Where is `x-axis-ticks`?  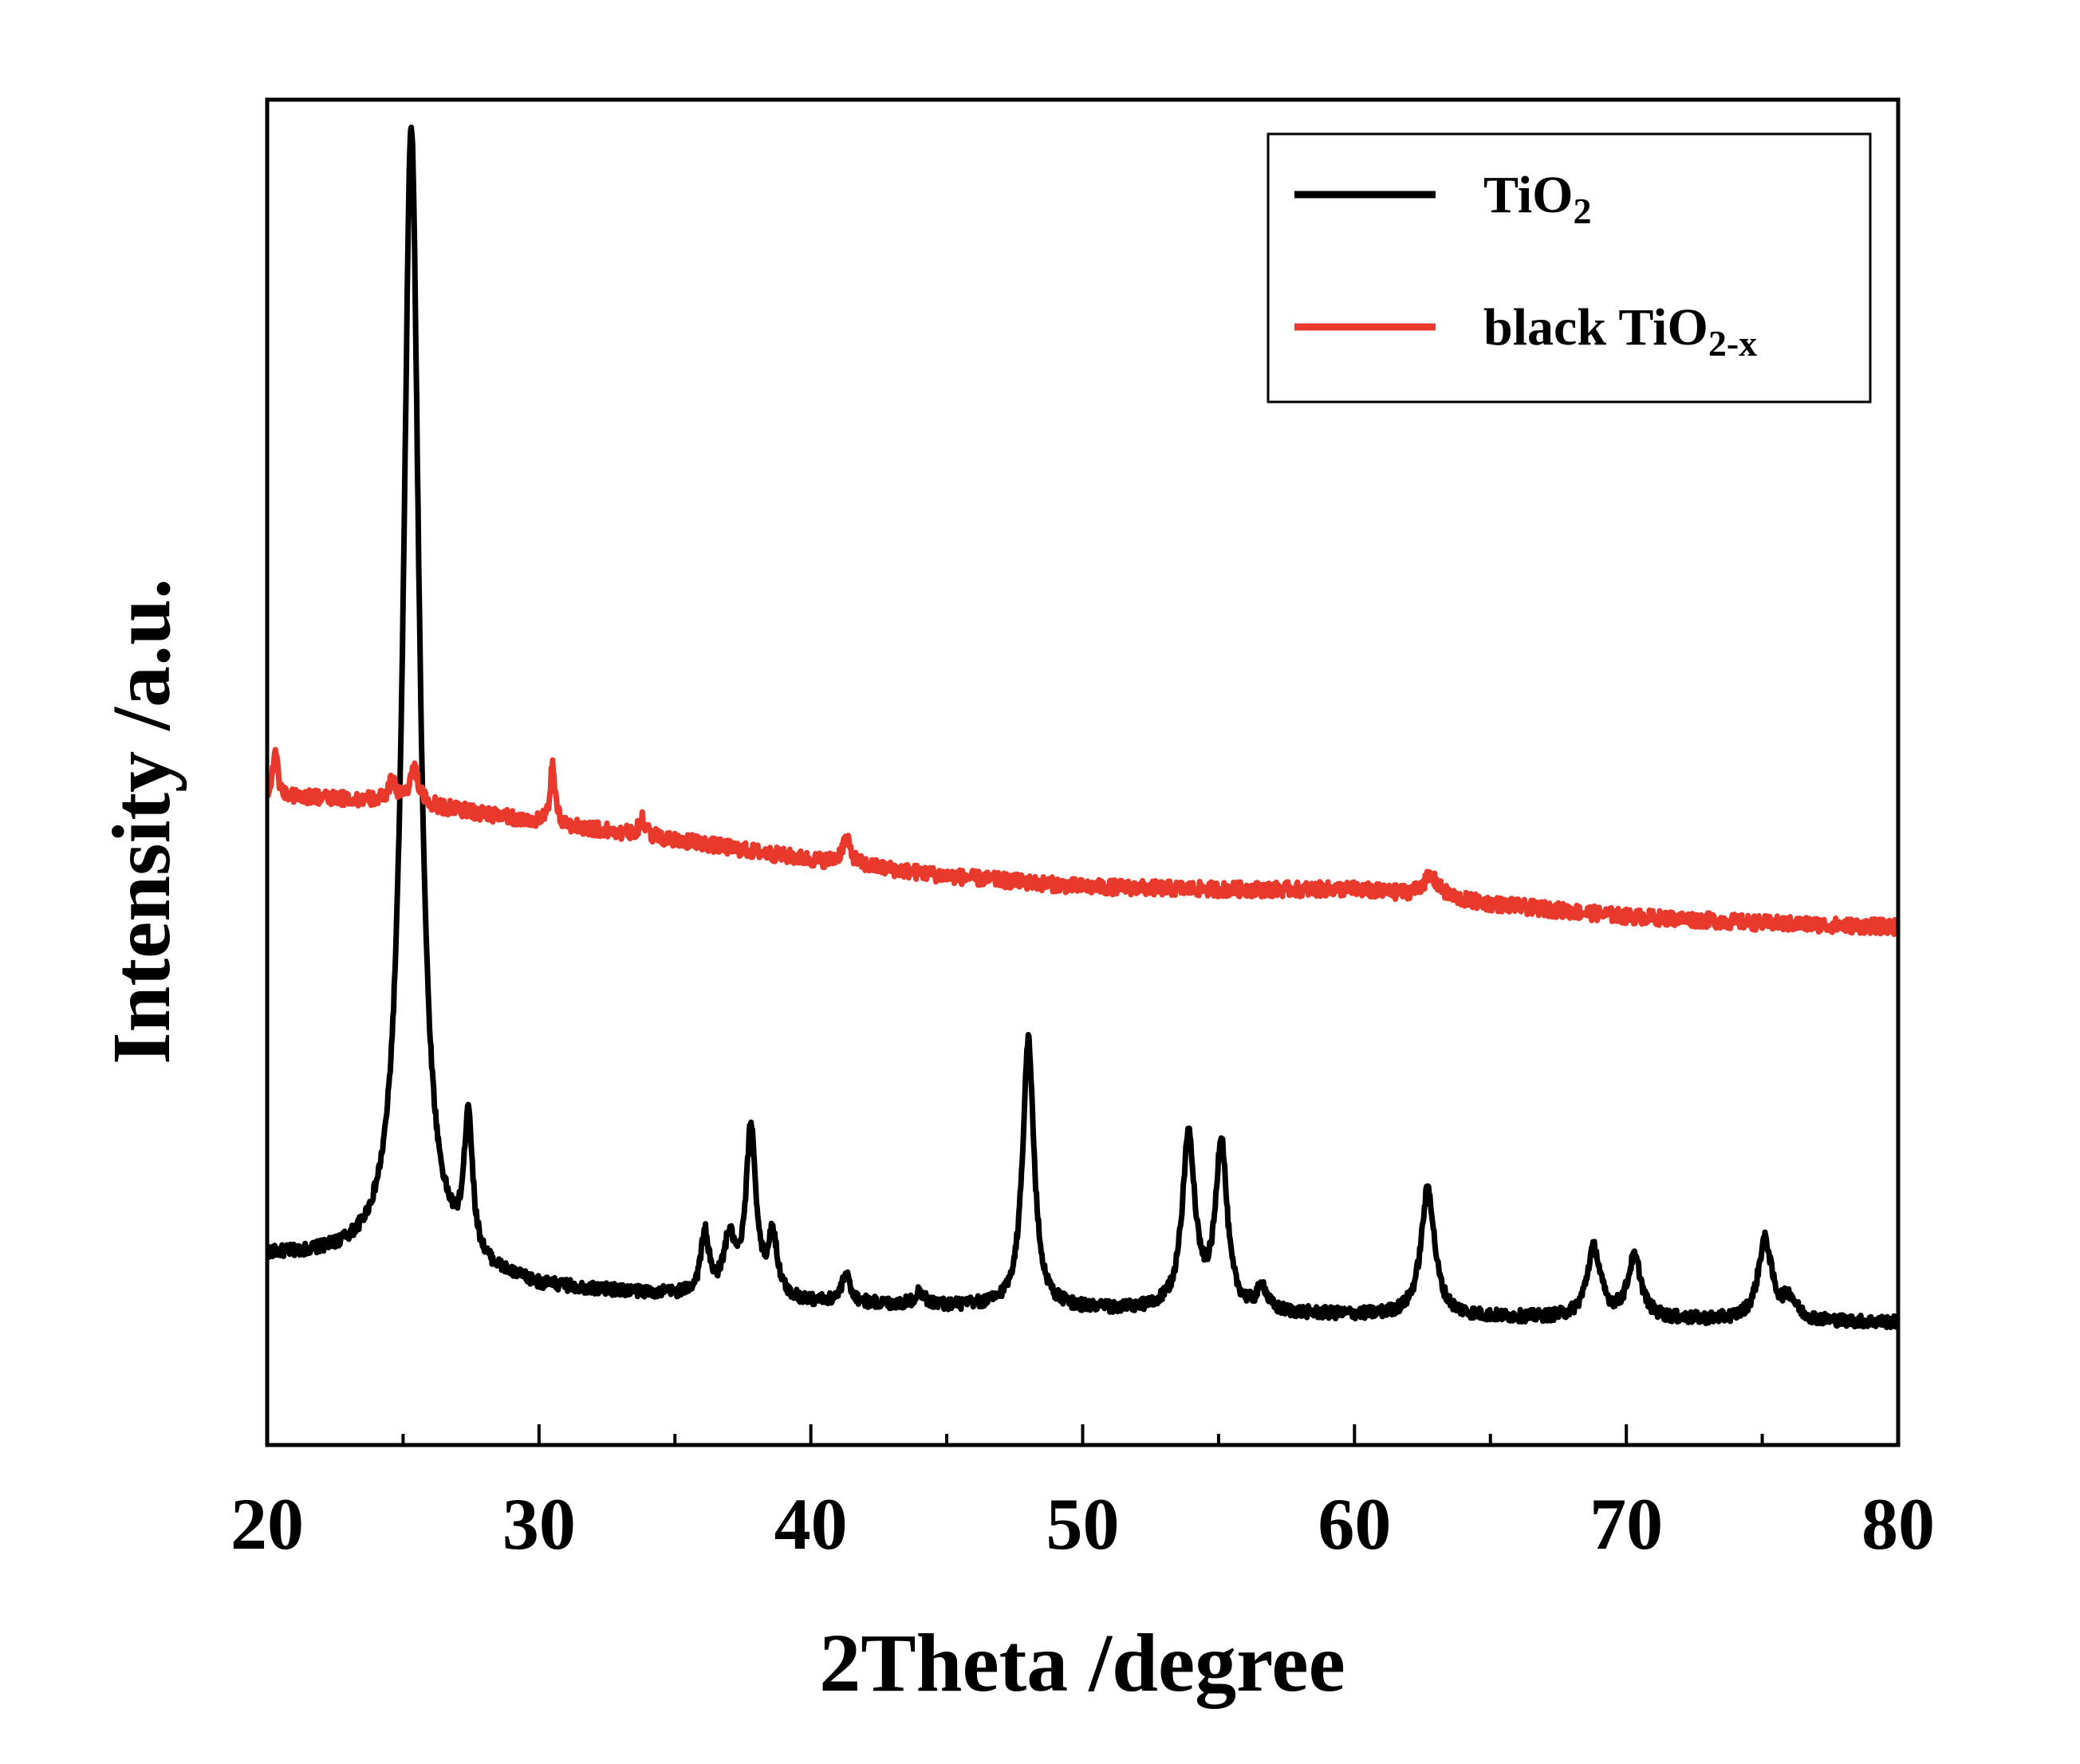
x-axis-ticks is located at coordinates (1083, 1434).